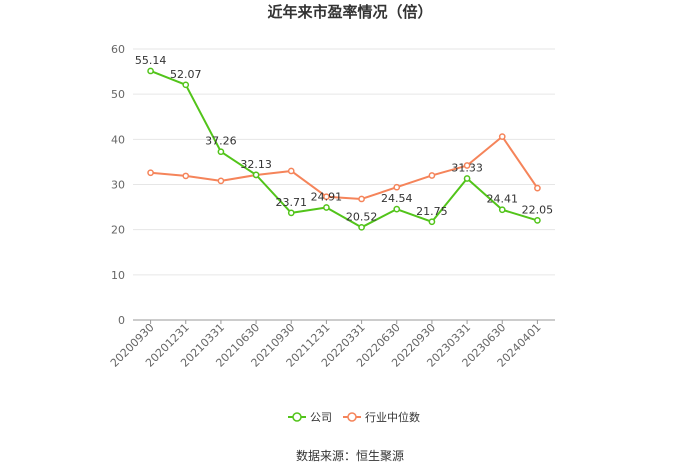 Image resolution: width=700 pixels, height=473 pixels. Describe the element at coordinates (118, 230) in the screenshot. I see `y-tick-label: 20` at that location.